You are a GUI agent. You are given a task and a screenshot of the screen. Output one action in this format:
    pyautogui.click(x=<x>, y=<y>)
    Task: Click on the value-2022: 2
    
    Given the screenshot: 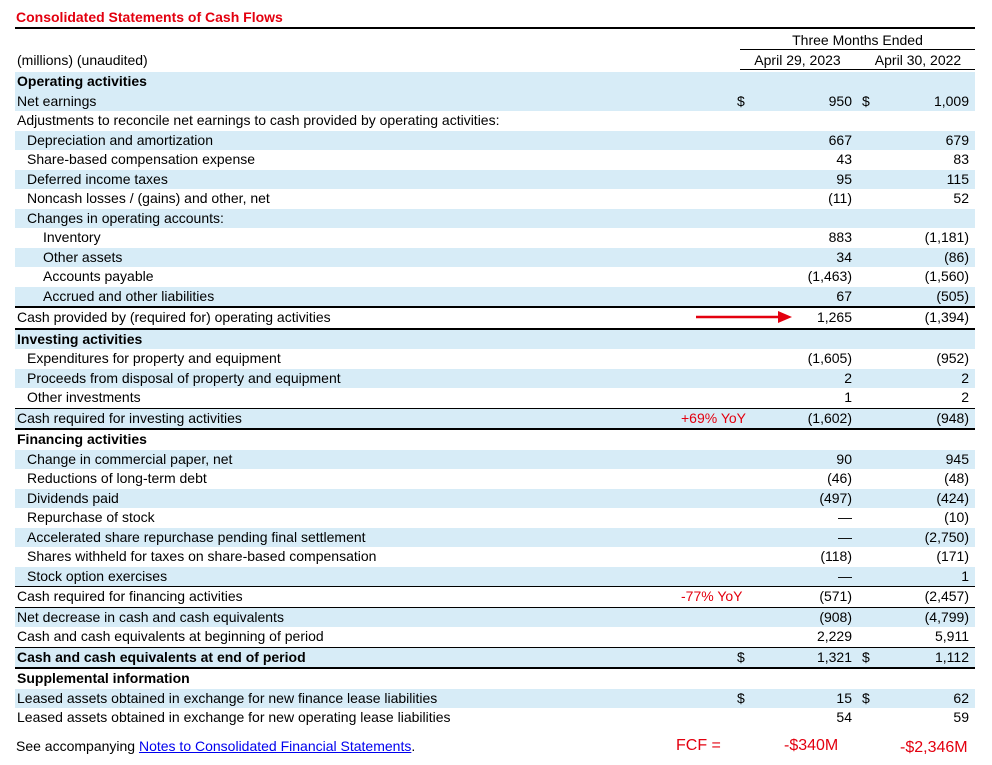 What is the action you would take?
    pyautogui.click(x=965, y=397)
    